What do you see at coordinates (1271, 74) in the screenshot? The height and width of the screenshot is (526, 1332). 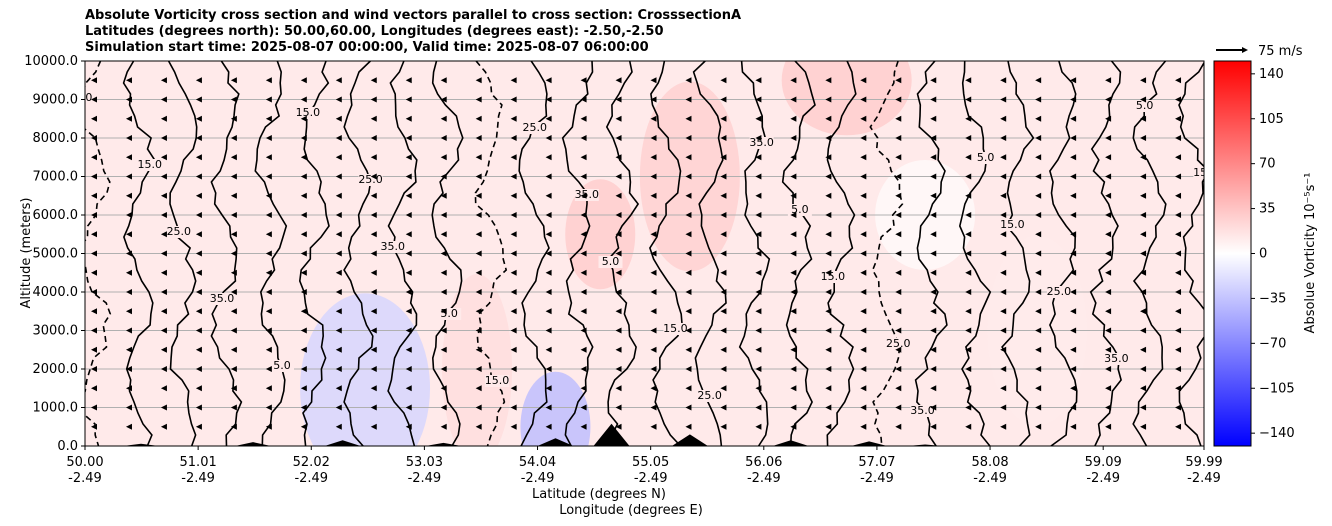 I see `colorbar-tick-label: 140` at bounding box center [1271, 74].